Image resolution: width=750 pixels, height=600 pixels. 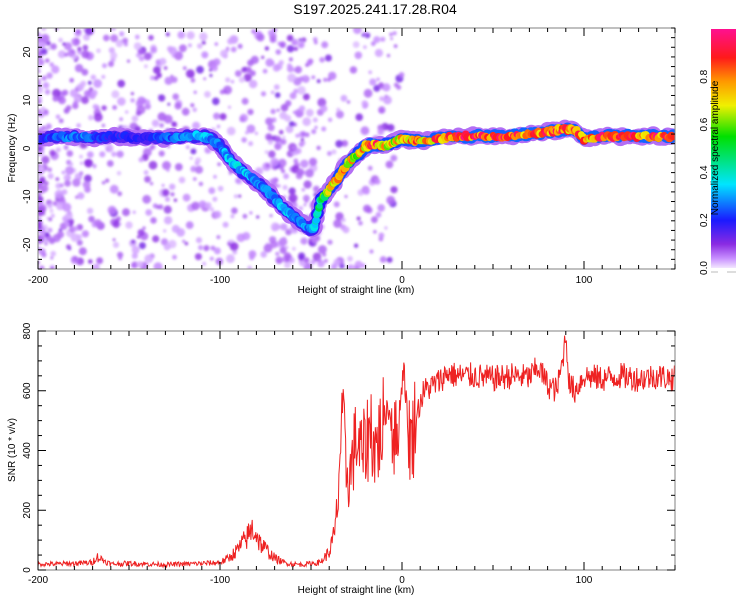 What do you see at coordinates (356, 590) in the screenshot?
I see `snr-x-axis-label: Height of straight line (km)` at bounding box center [356, 590].